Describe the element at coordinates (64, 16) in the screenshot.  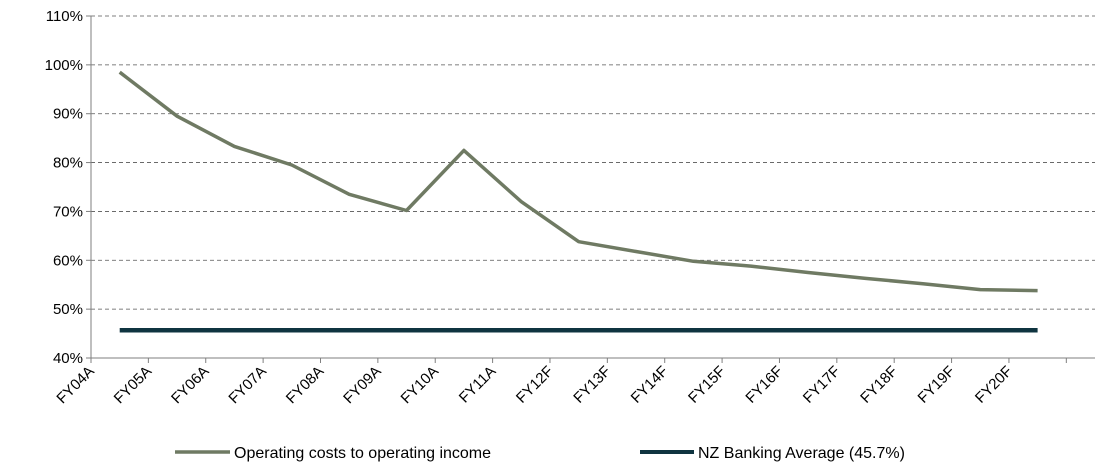
I see `y-tick-label: 110%` at that location.